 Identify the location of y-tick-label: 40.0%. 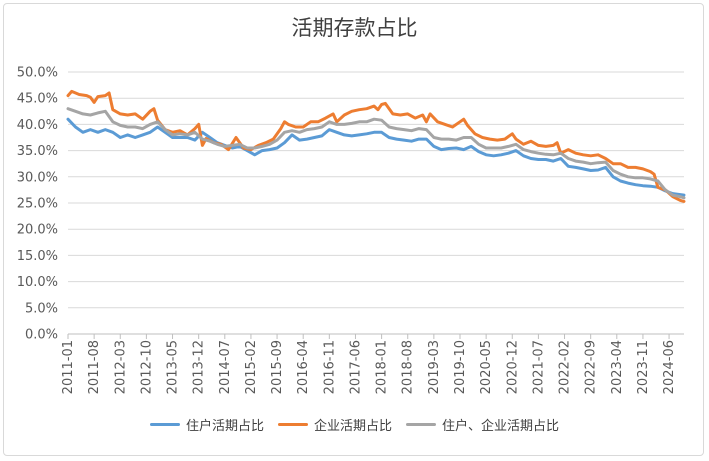
(37, 125).